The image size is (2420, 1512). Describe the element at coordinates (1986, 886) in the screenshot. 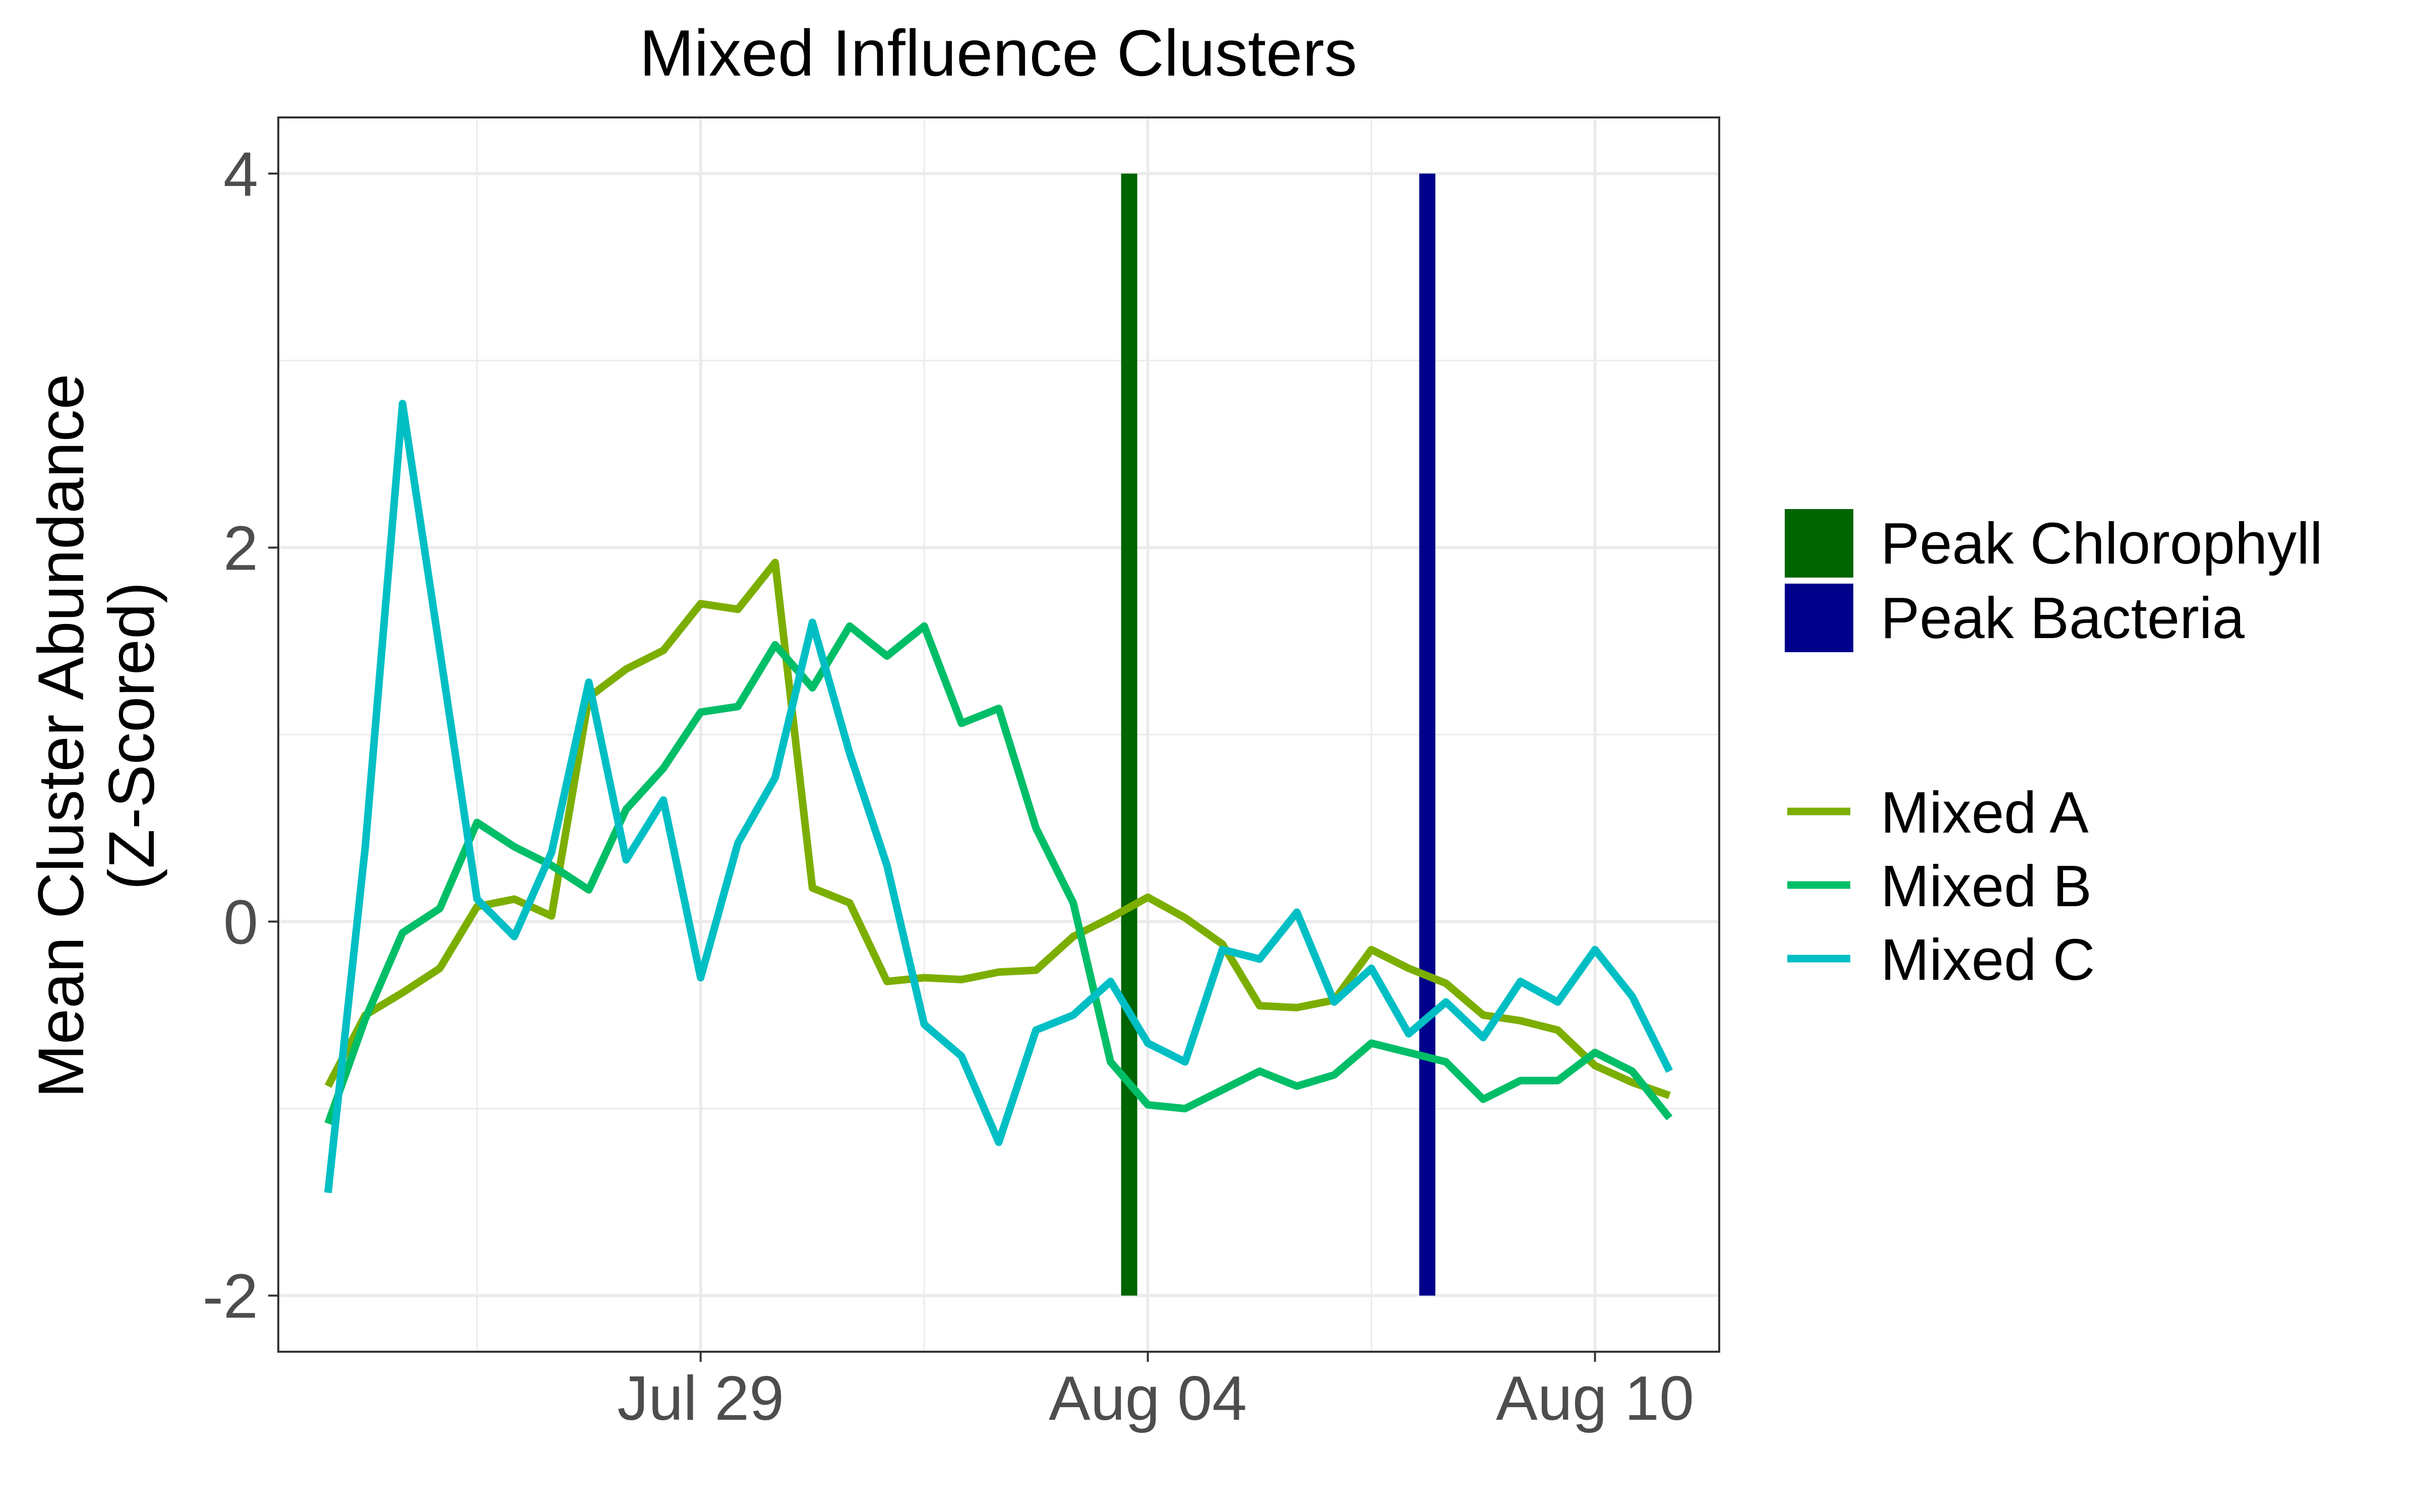

I see `legend-label: Mixed B` at that location.